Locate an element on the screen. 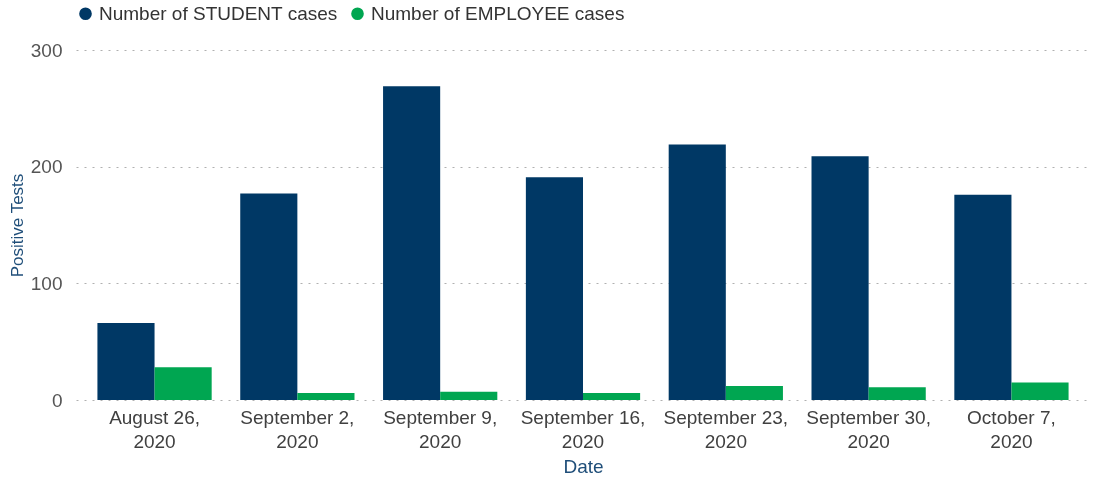  x-axis-title: Date is located at coordinates (583, 466).